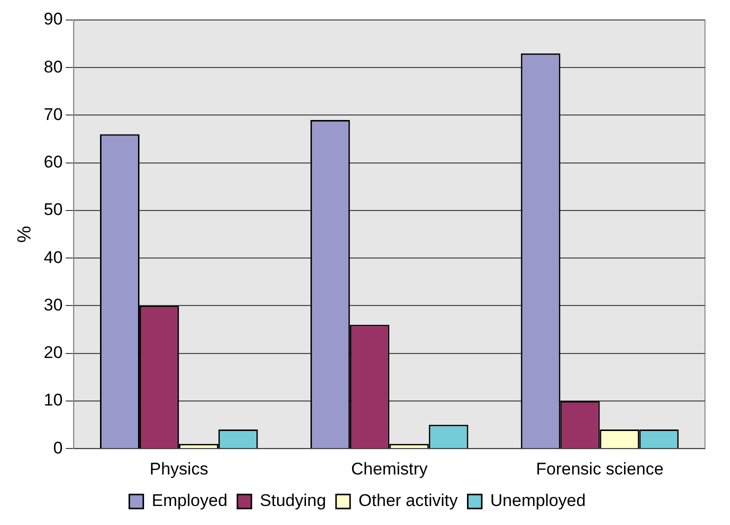  Describe the element at coordinates (53, 66) in the screenshot. I see `y-tick-label: 80` at that location.